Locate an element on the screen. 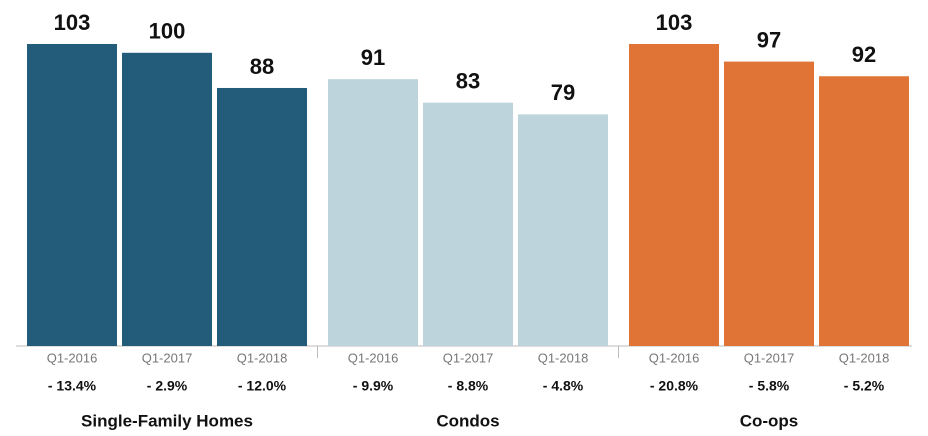  change-label: - 9.9% is located at coordinates (373, 386).